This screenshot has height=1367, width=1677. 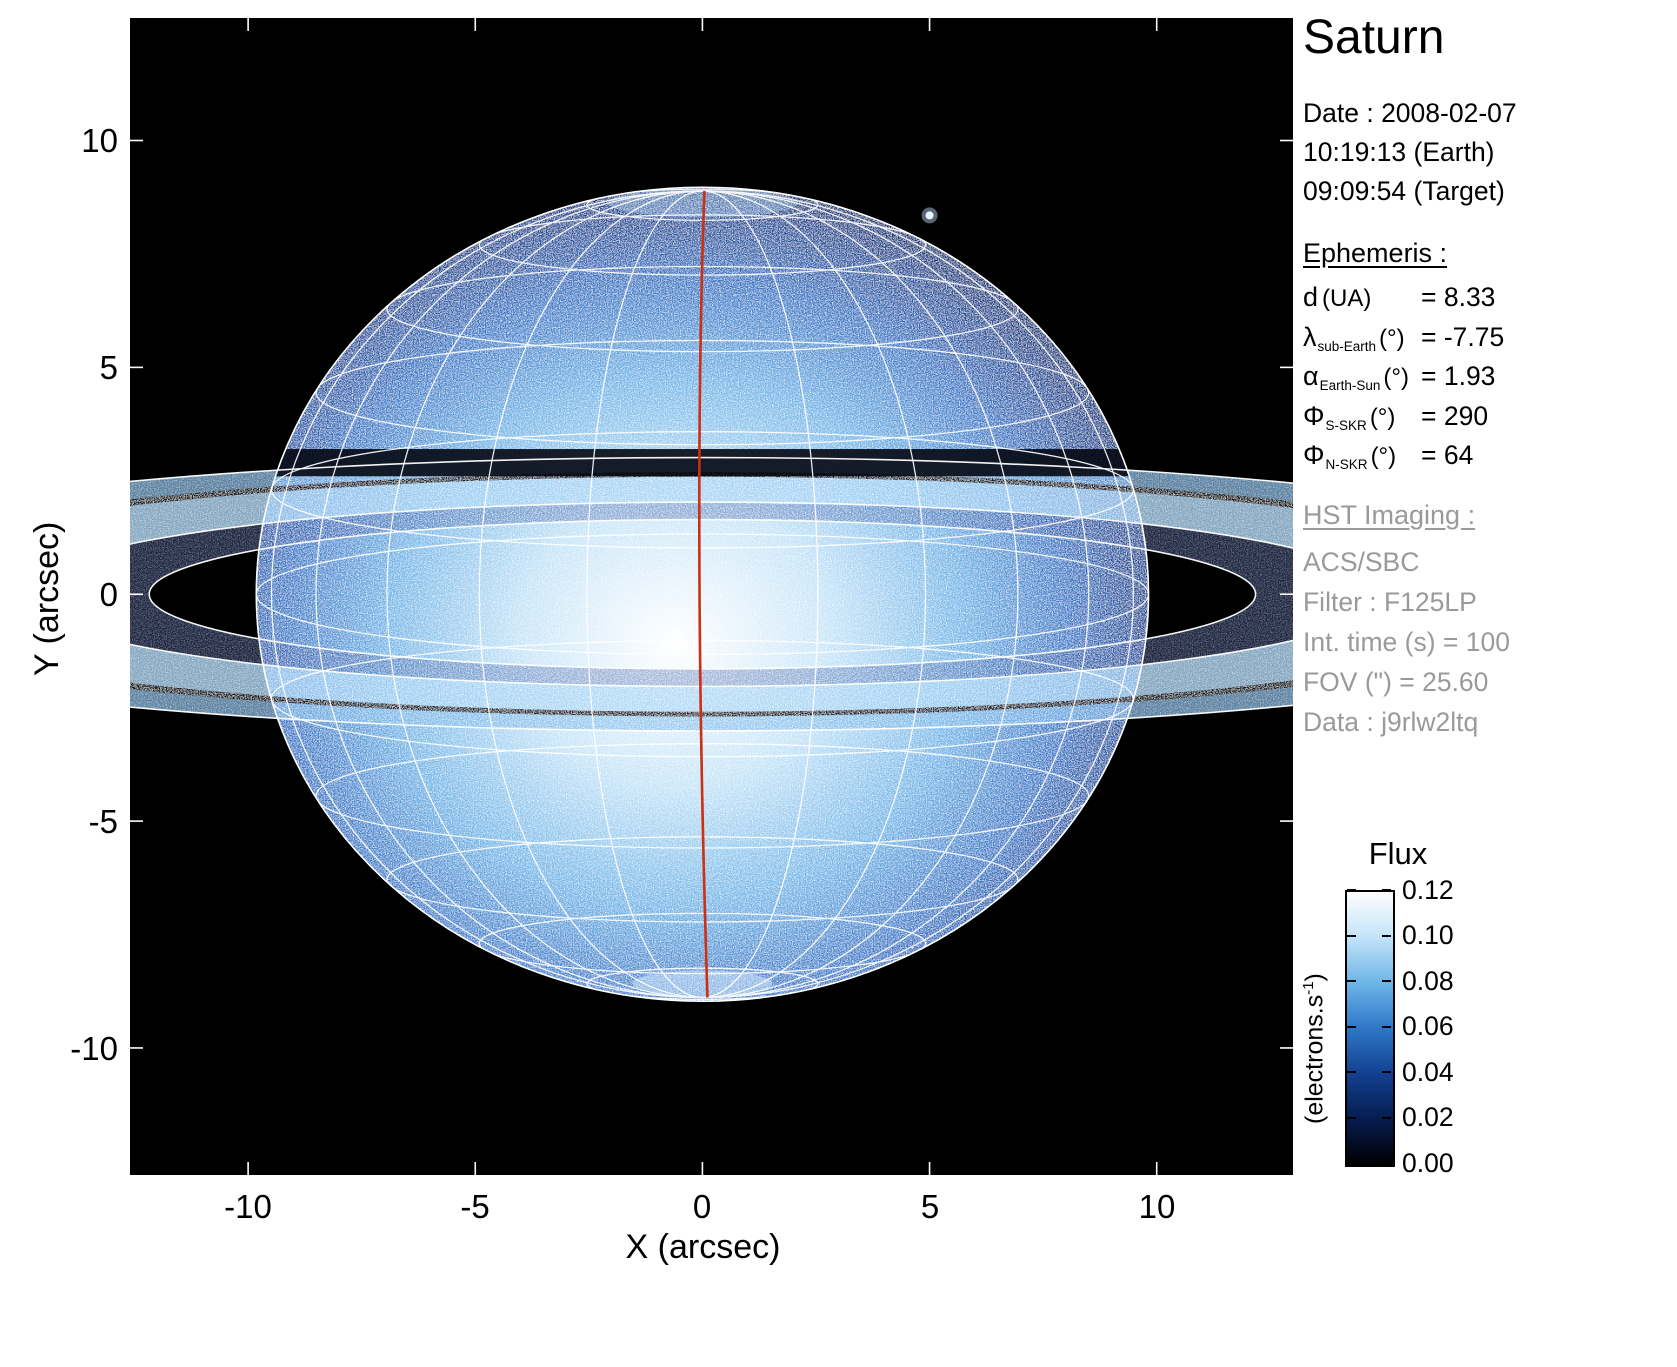 What do you see at coordinates (930, 1206) in the screenshot?
I see `x-tick-label: 5` at bounding box center [930, 1206].